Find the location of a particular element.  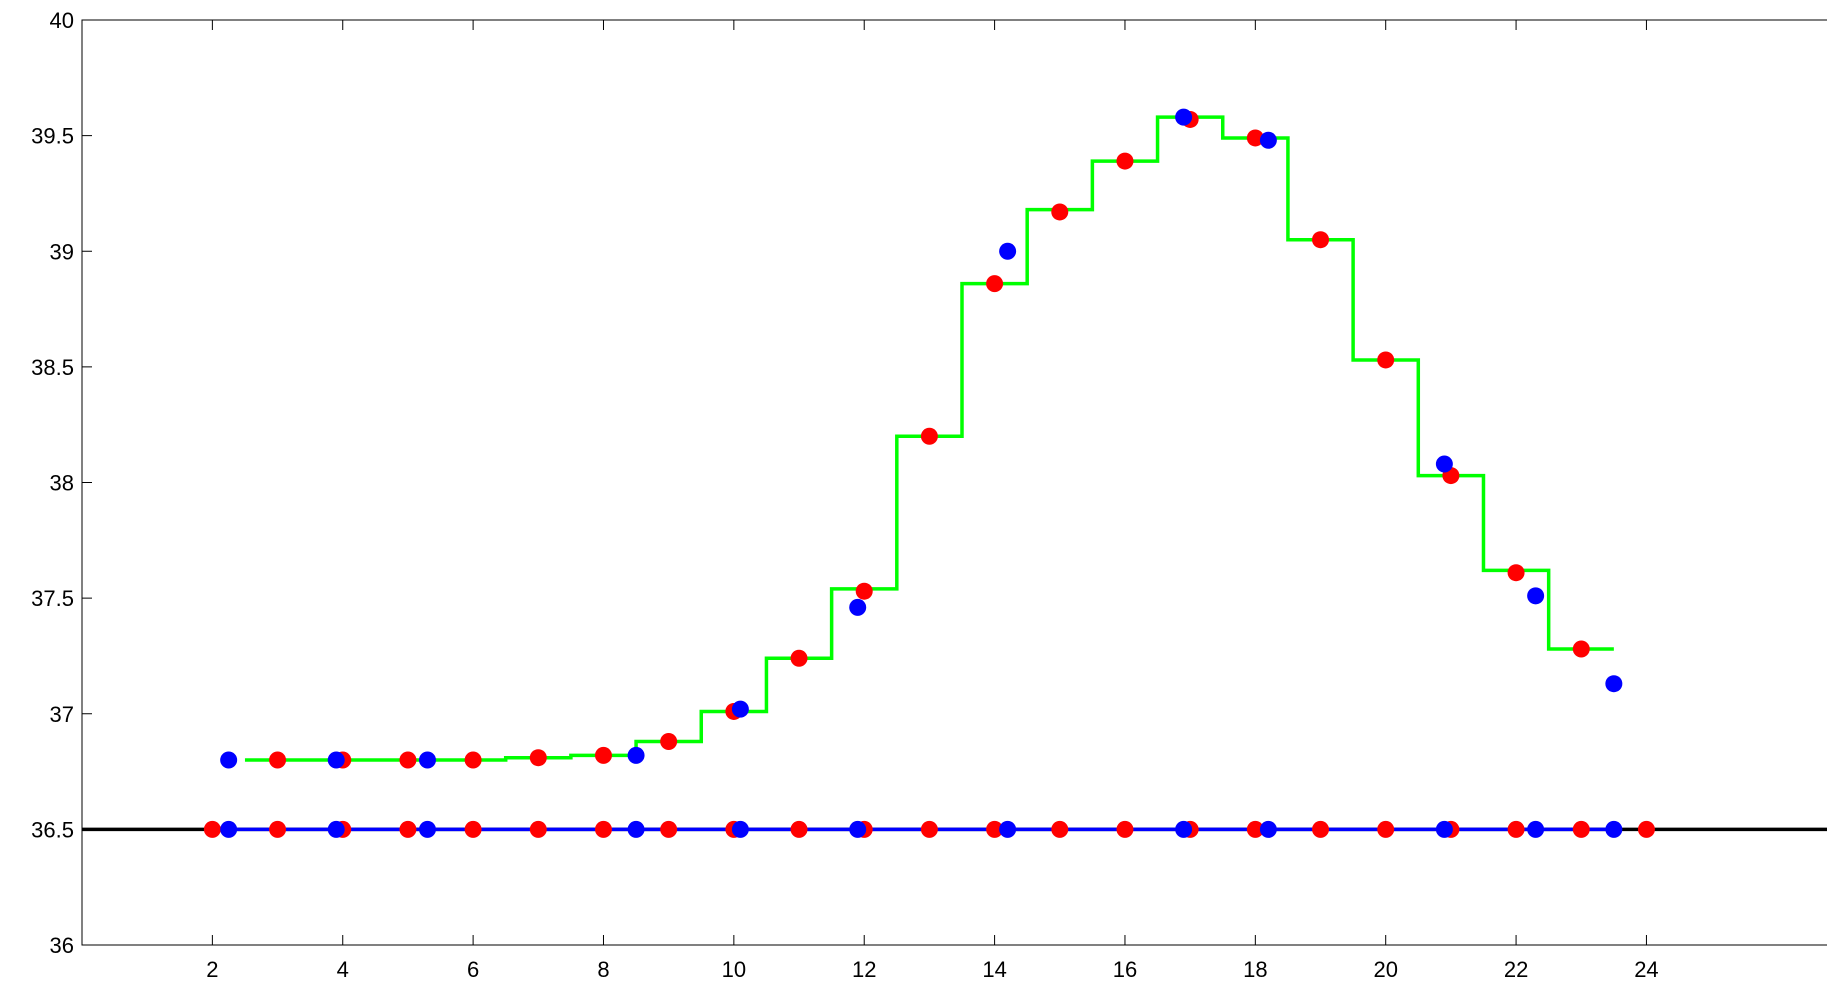

y-tick-label: 37.5 is located at coordinates (52, 598).